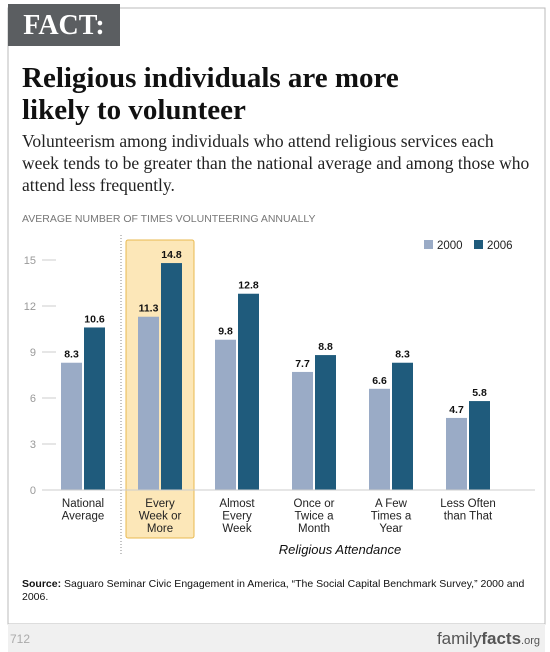 This screenshot has width=550, height=652. What do you see at coordinates (30, 307) in the screenshot?
I see `y-tick-label: 12` at bounding box center [30, 307].